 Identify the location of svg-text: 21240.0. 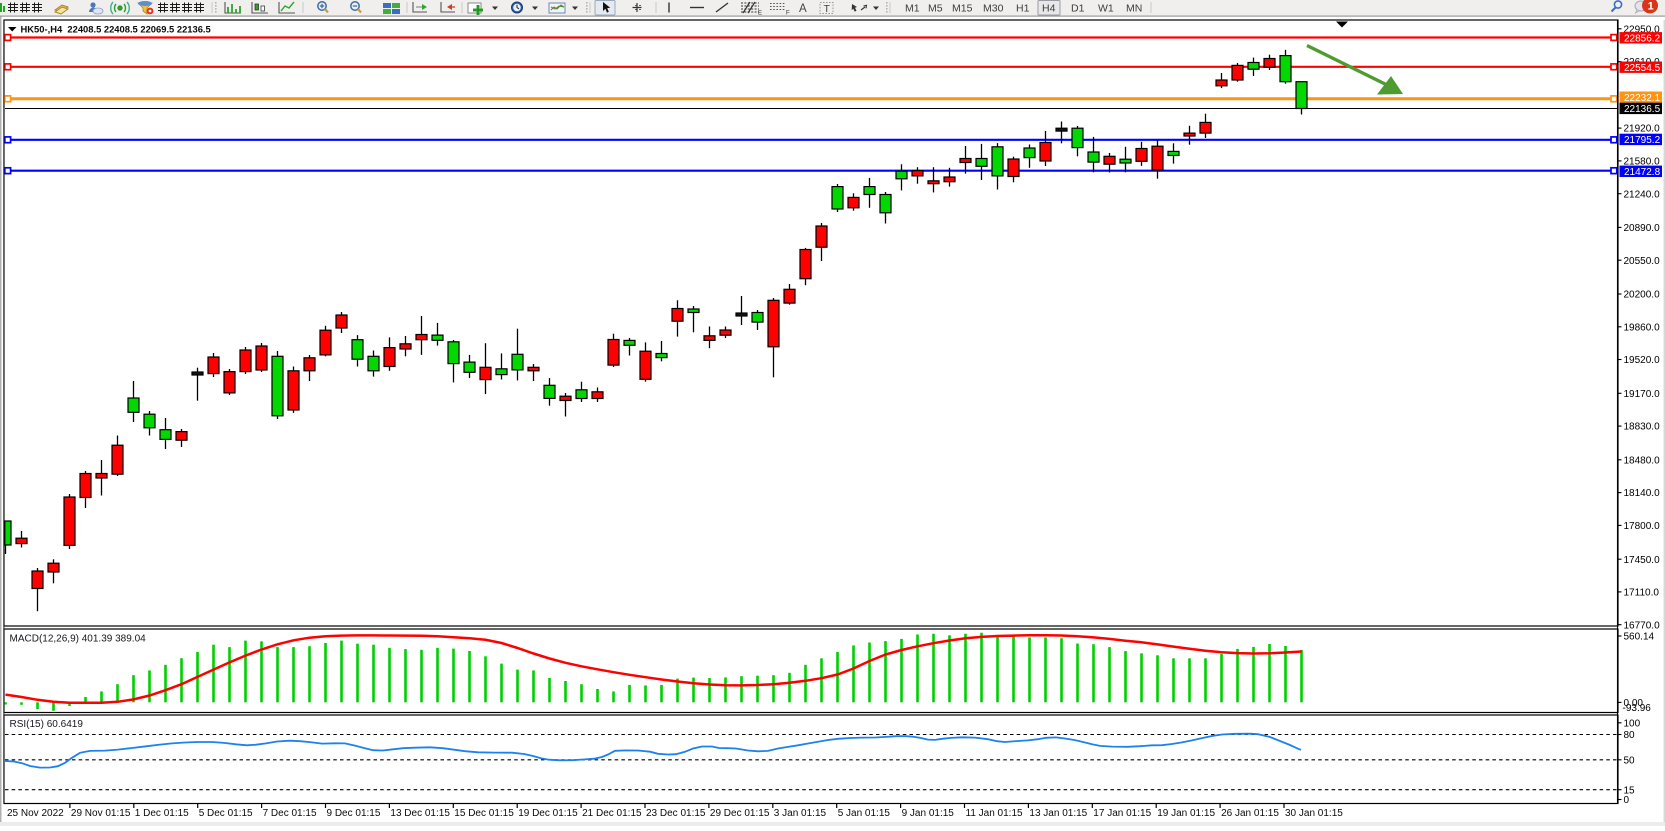
(1642, 194).